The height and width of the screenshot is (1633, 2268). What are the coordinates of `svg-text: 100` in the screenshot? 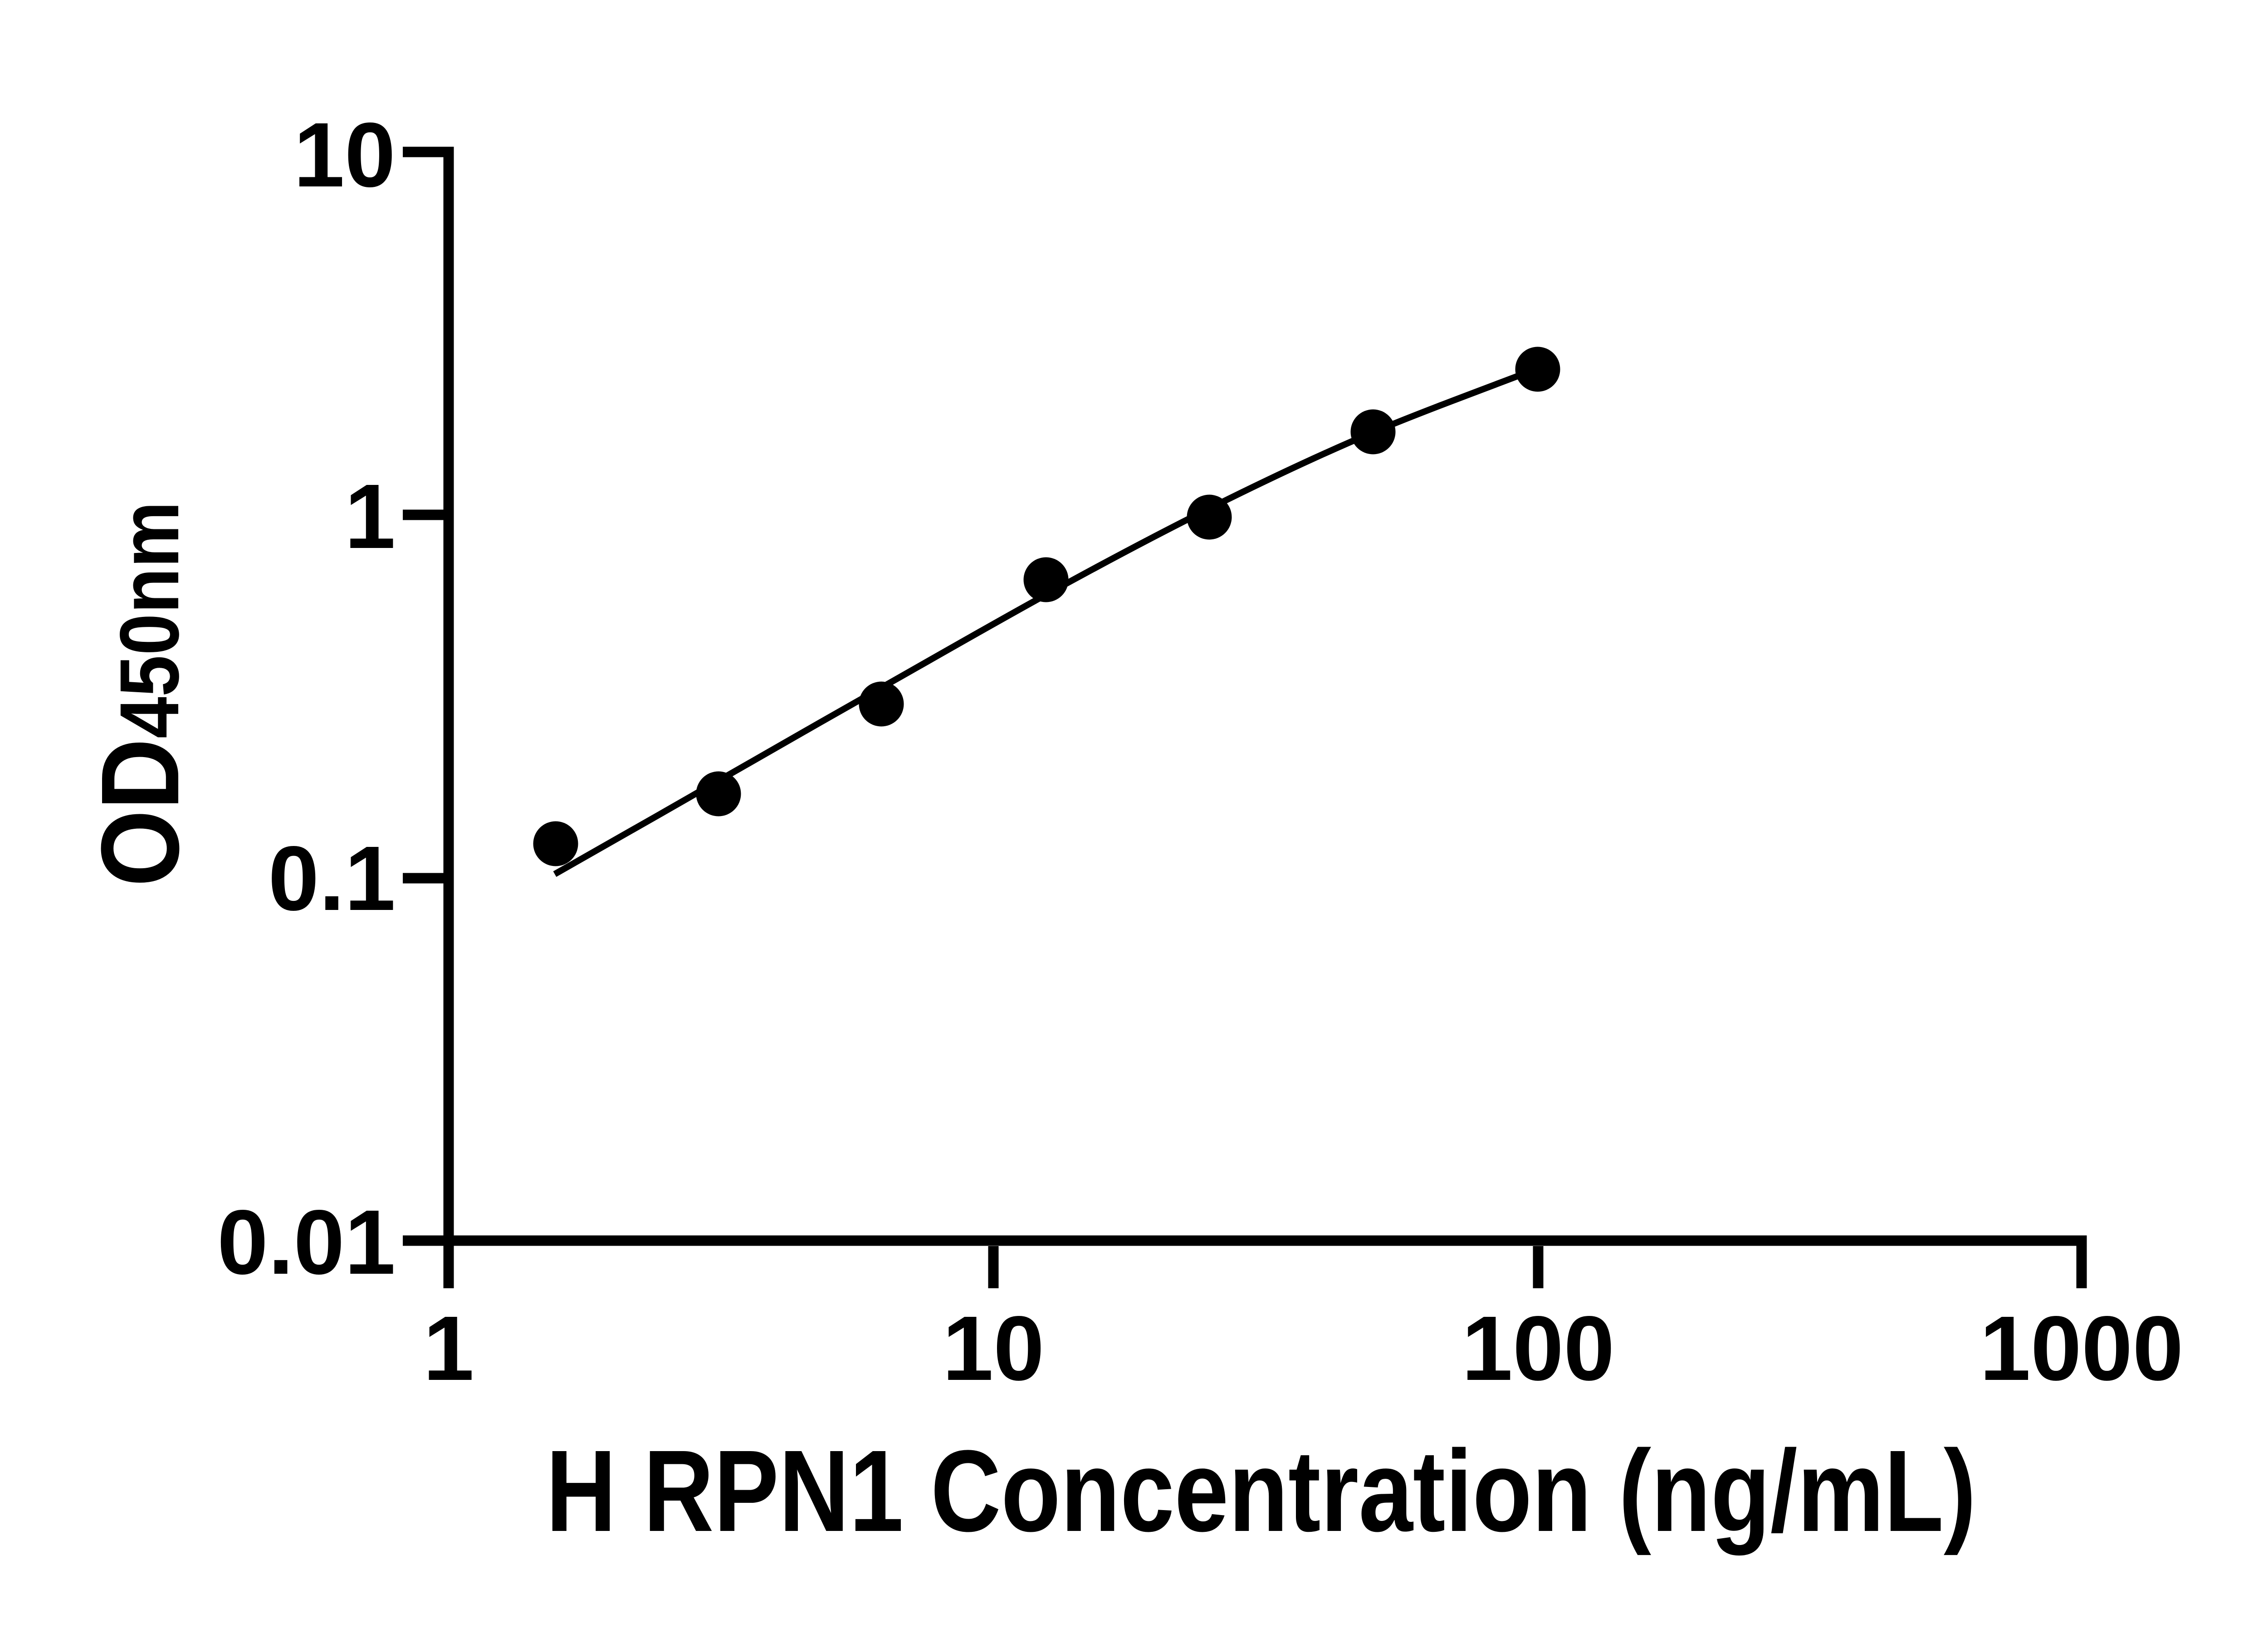 It's located at (1537, 1348).